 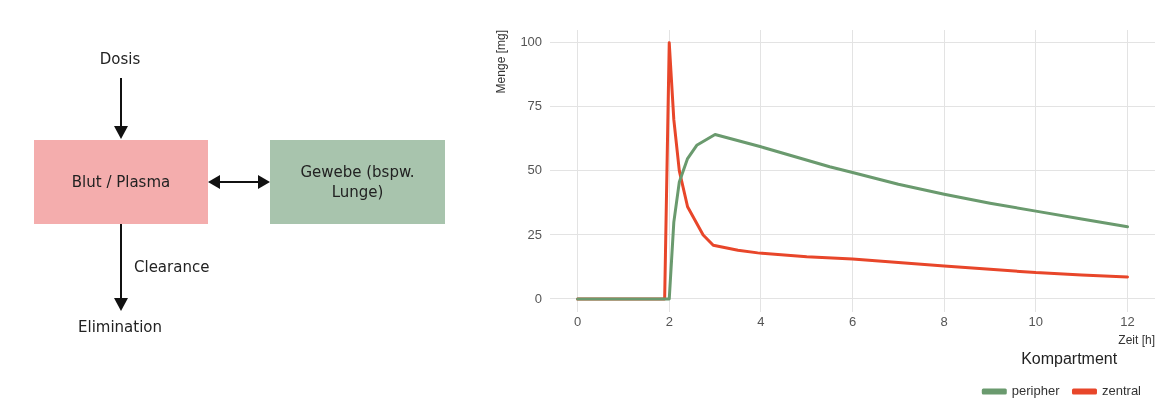 What do you see at coordinates (172, 267) in the screenshot?
I see `text: Clearance` at bounding box center [172, 267].